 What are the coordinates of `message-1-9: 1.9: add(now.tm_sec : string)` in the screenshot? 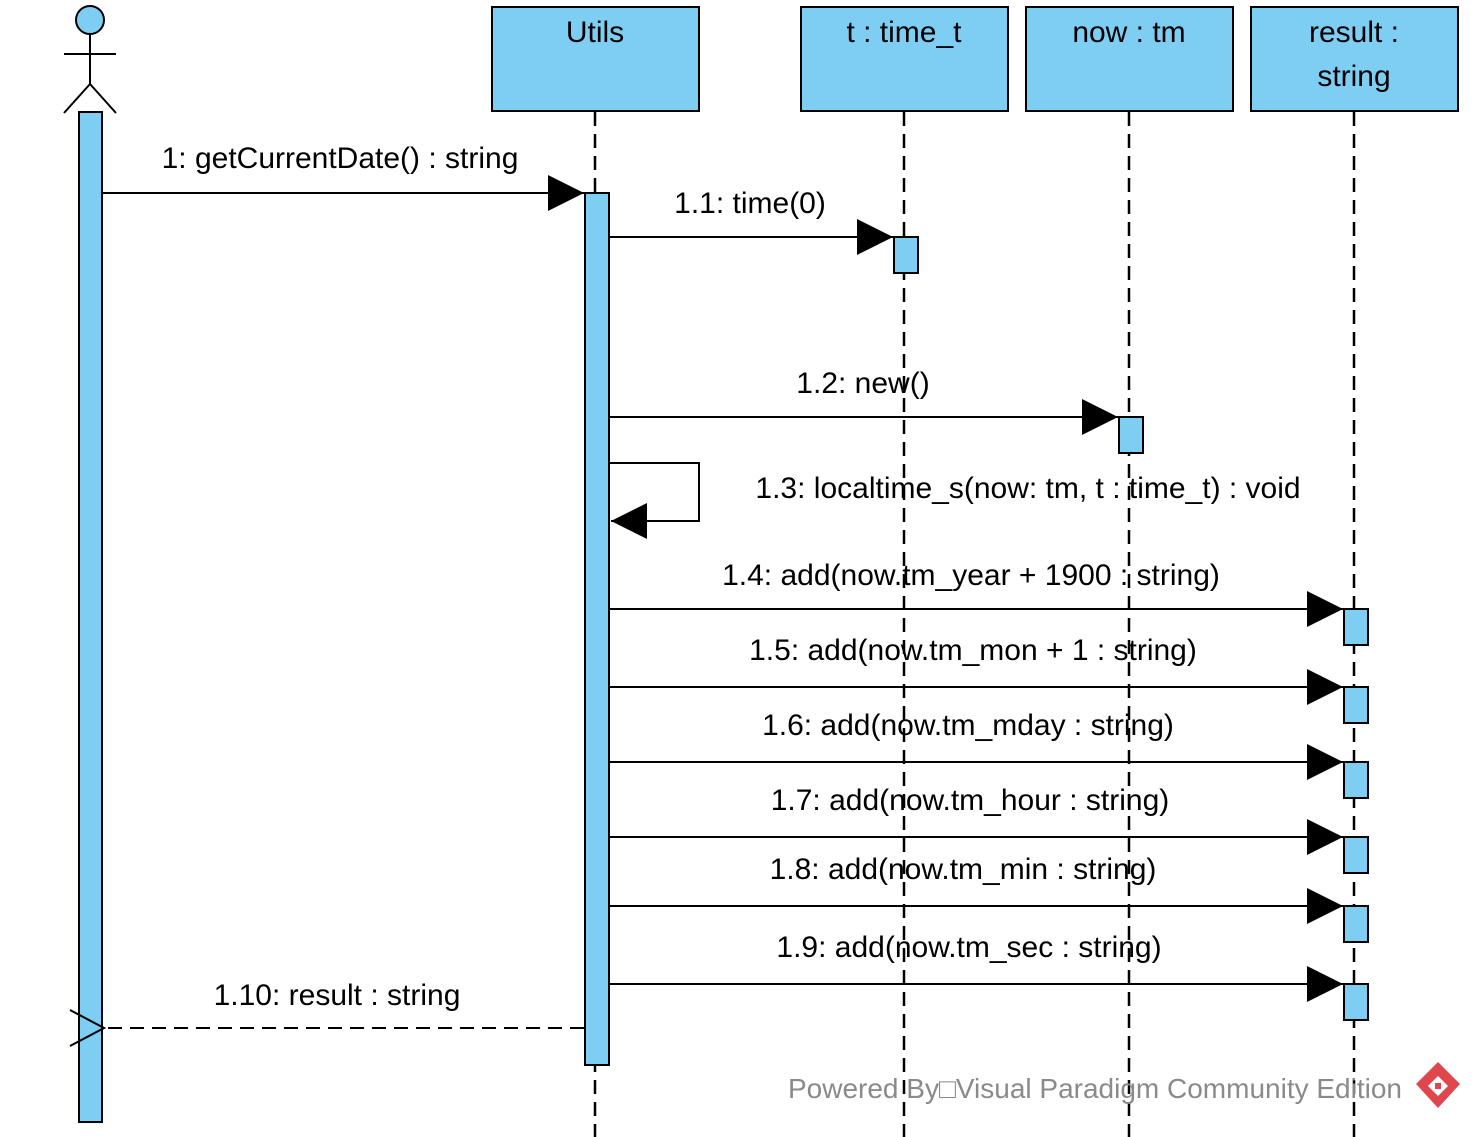 It's located at (976, 966).